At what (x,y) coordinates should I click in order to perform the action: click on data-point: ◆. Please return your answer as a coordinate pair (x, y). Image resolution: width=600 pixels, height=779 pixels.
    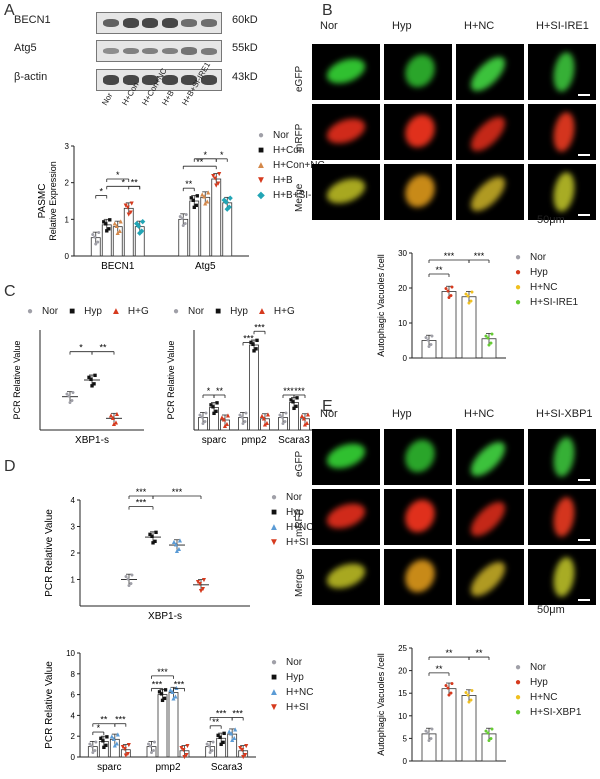
    Looking at the image, I should click on (227, 202).